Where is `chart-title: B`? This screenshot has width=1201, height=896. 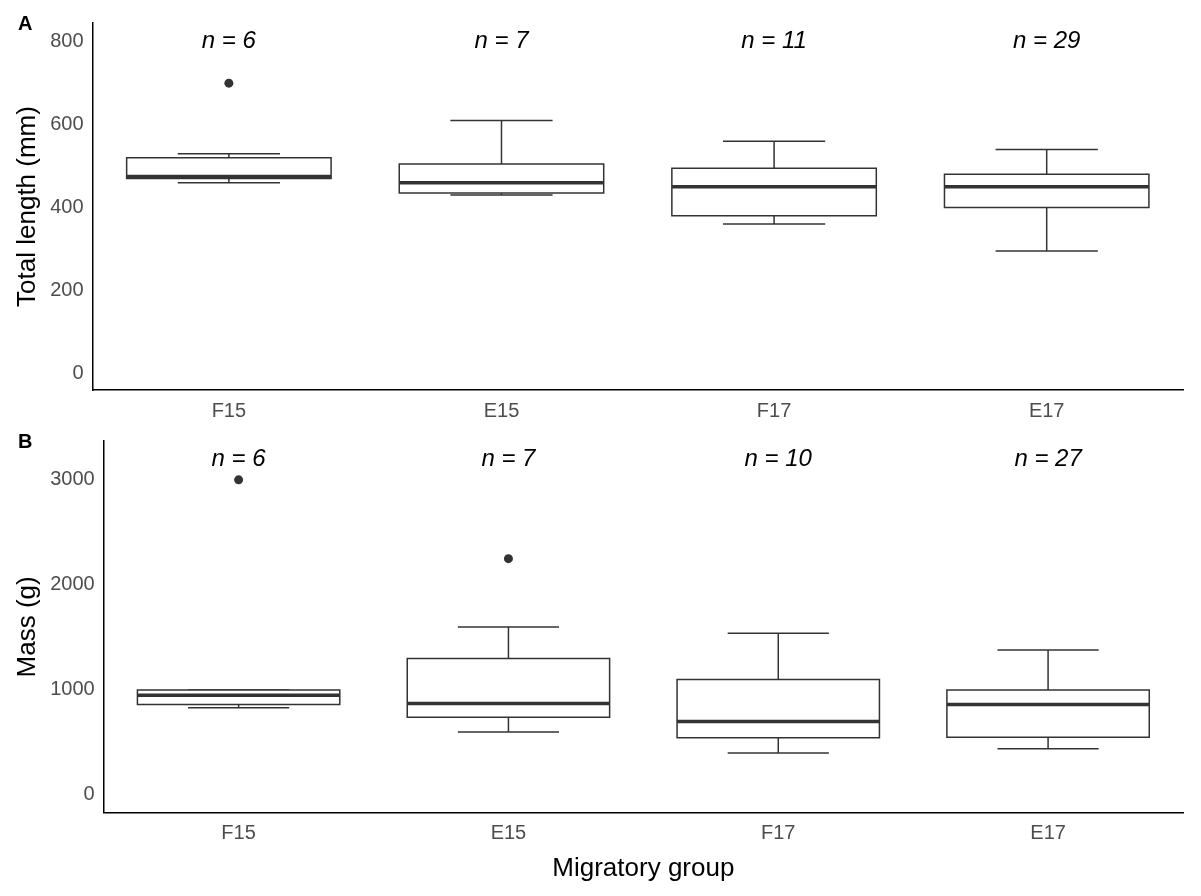 chart-title: B is located at coordinates (25, 440).